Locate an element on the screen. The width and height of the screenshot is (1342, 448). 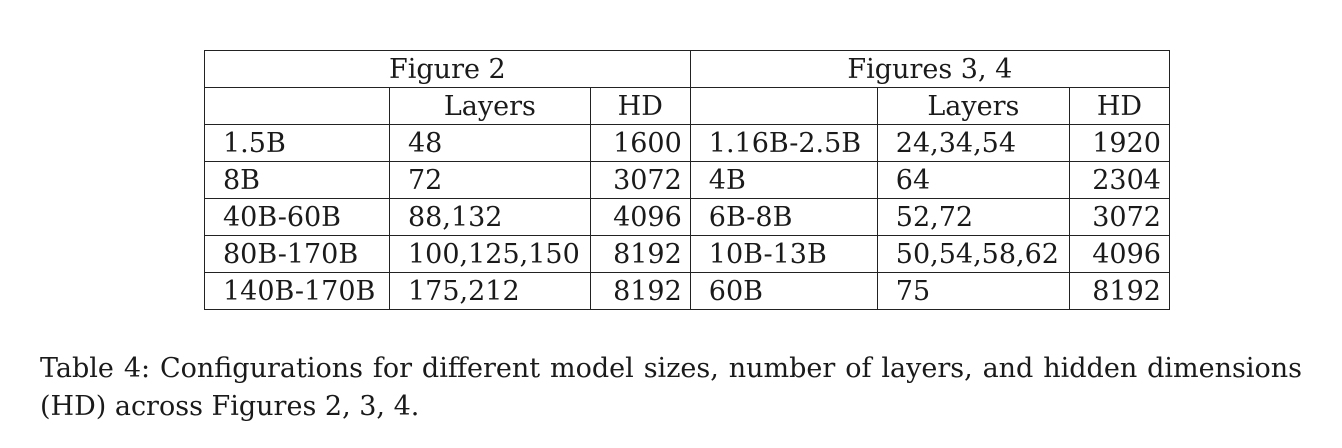
sub-header-model-left is located at coordinates (297, 106).